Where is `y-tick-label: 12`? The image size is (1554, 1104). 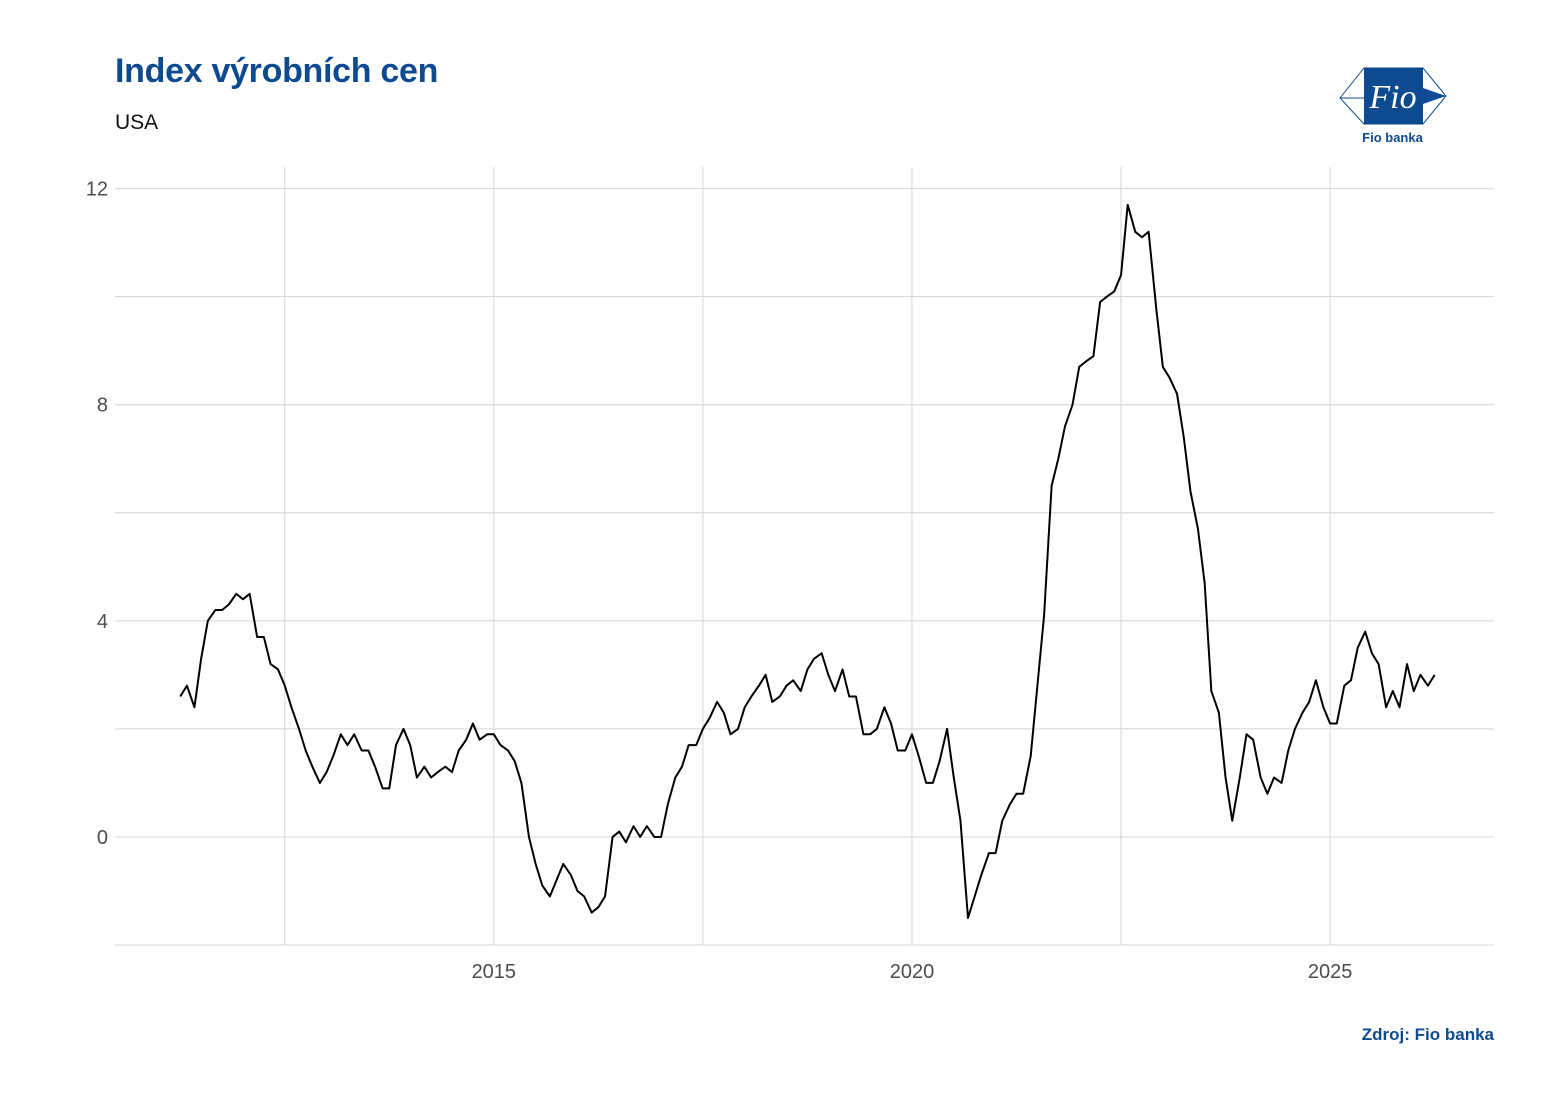
y-tick-label: 12 is located at coordinates (97, 190).